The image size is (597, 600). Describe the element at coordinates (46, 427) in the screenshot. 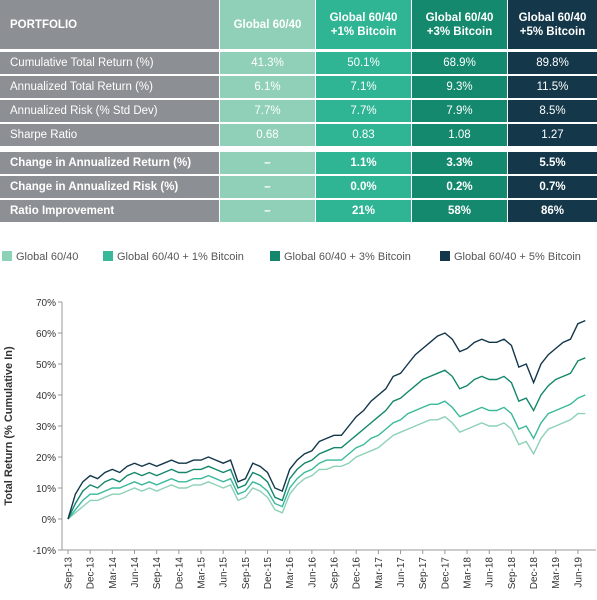

I see `y-tick-label: 30%` at that location.